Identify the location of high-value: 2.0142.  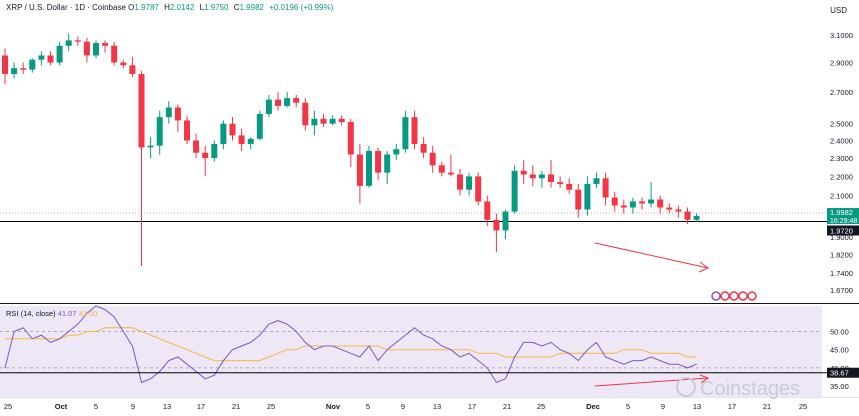
(182, 7).